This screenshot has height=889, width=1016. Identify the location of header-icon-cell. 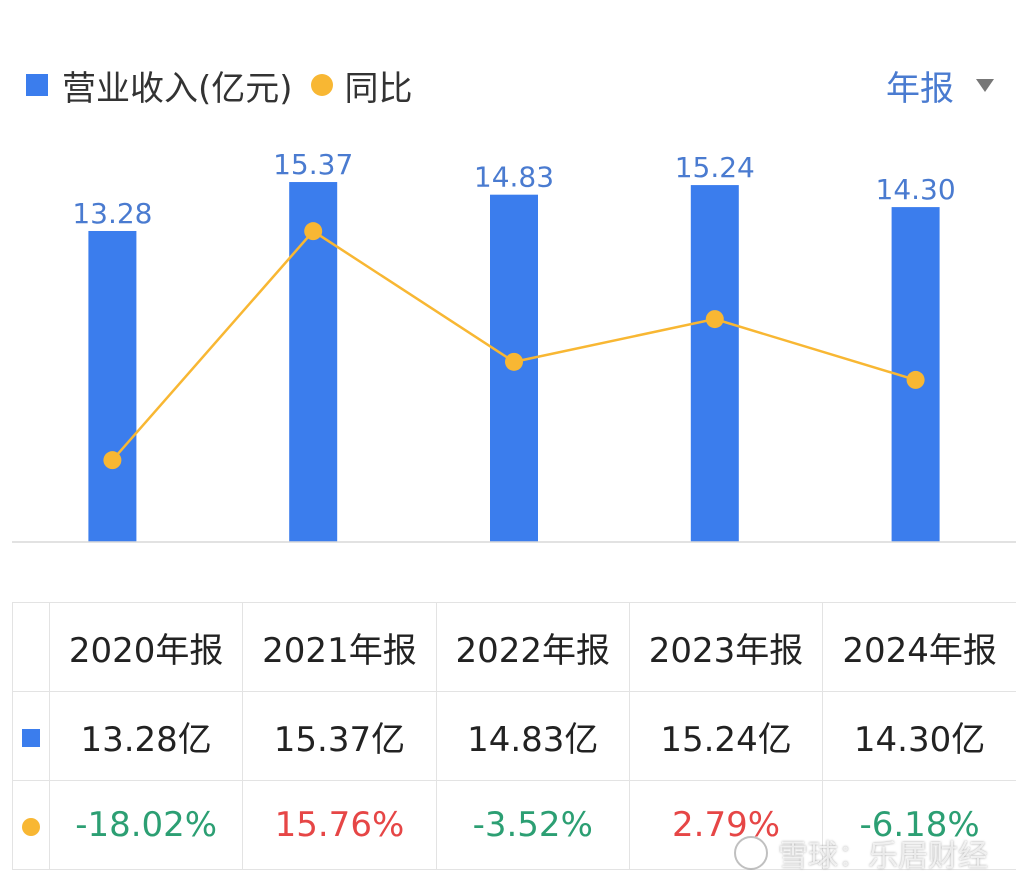
(31, 647).